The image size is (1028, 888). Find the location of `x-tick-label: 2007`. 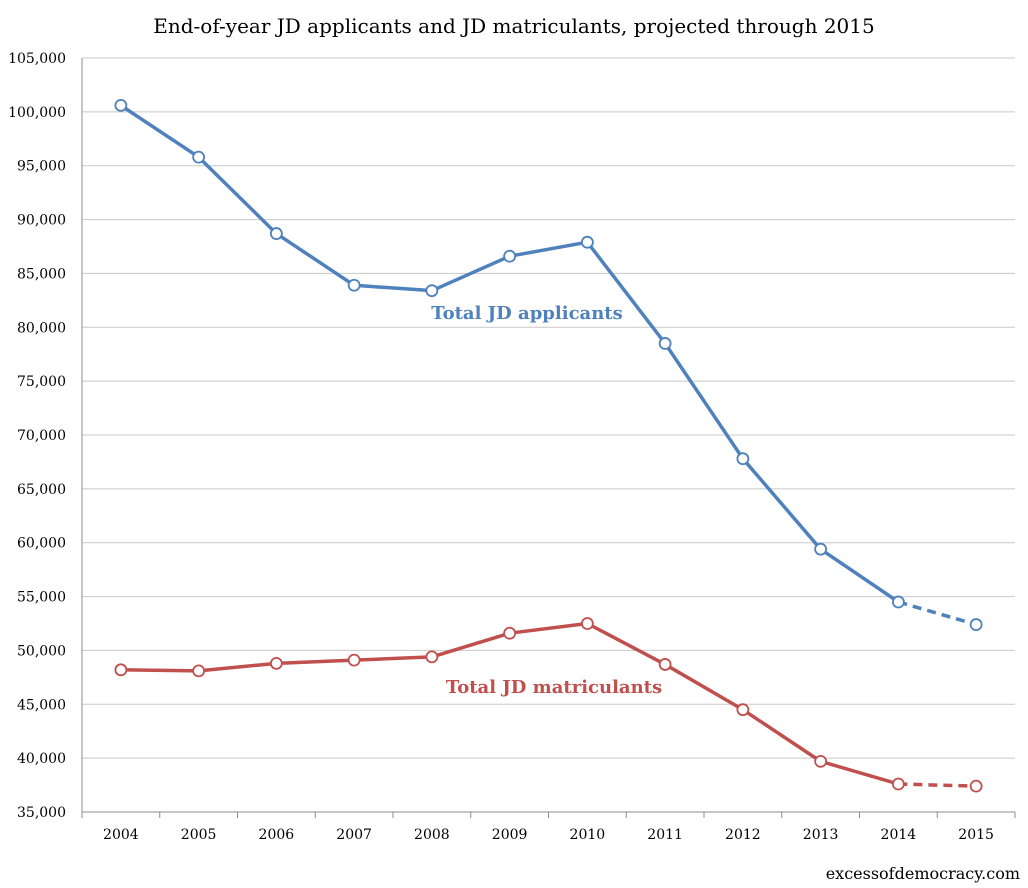

x-tick-label: 2007 is located at coordinates (354, 835).